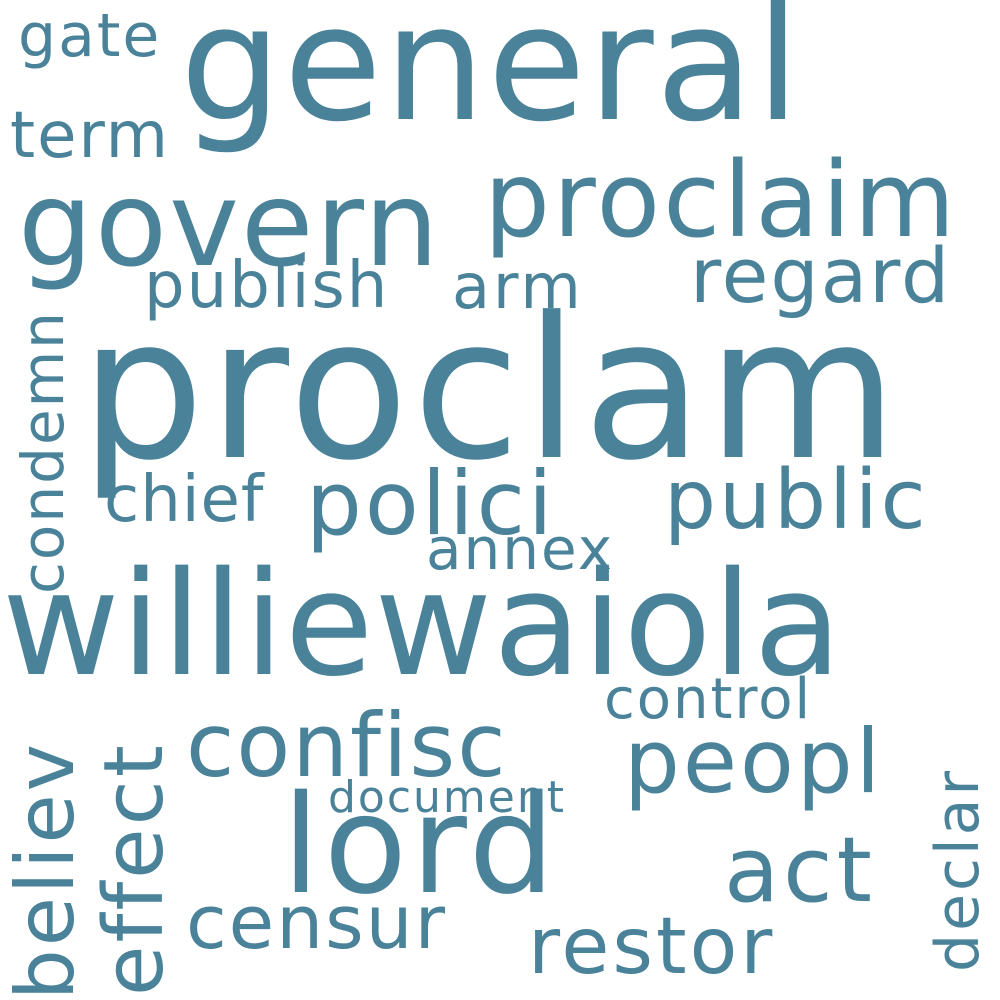 The image size is (1000, 1000). Describe the element at coordinates (316, 923) in the screenshot. I see `word-censur: censur` at that location.